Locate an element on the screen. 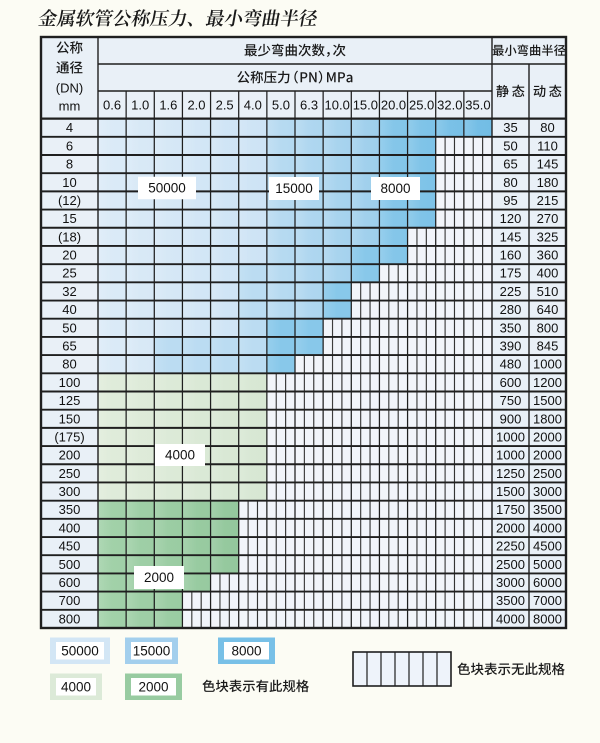  svg-text: 360 is located at coordinates (548, 255).